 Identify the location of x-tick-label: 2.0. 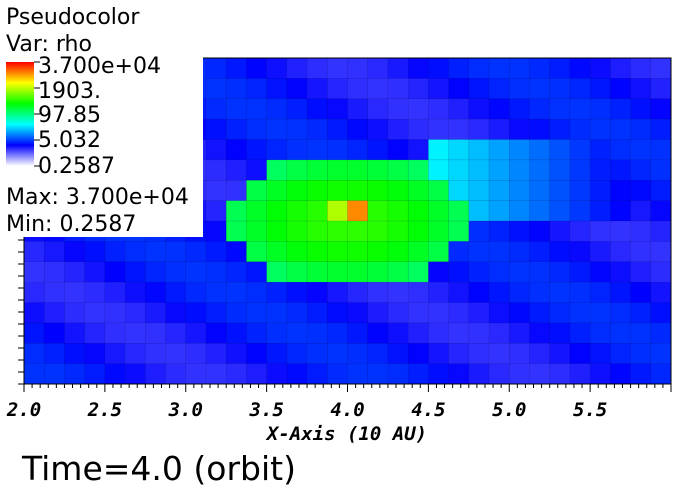
(23, 410).